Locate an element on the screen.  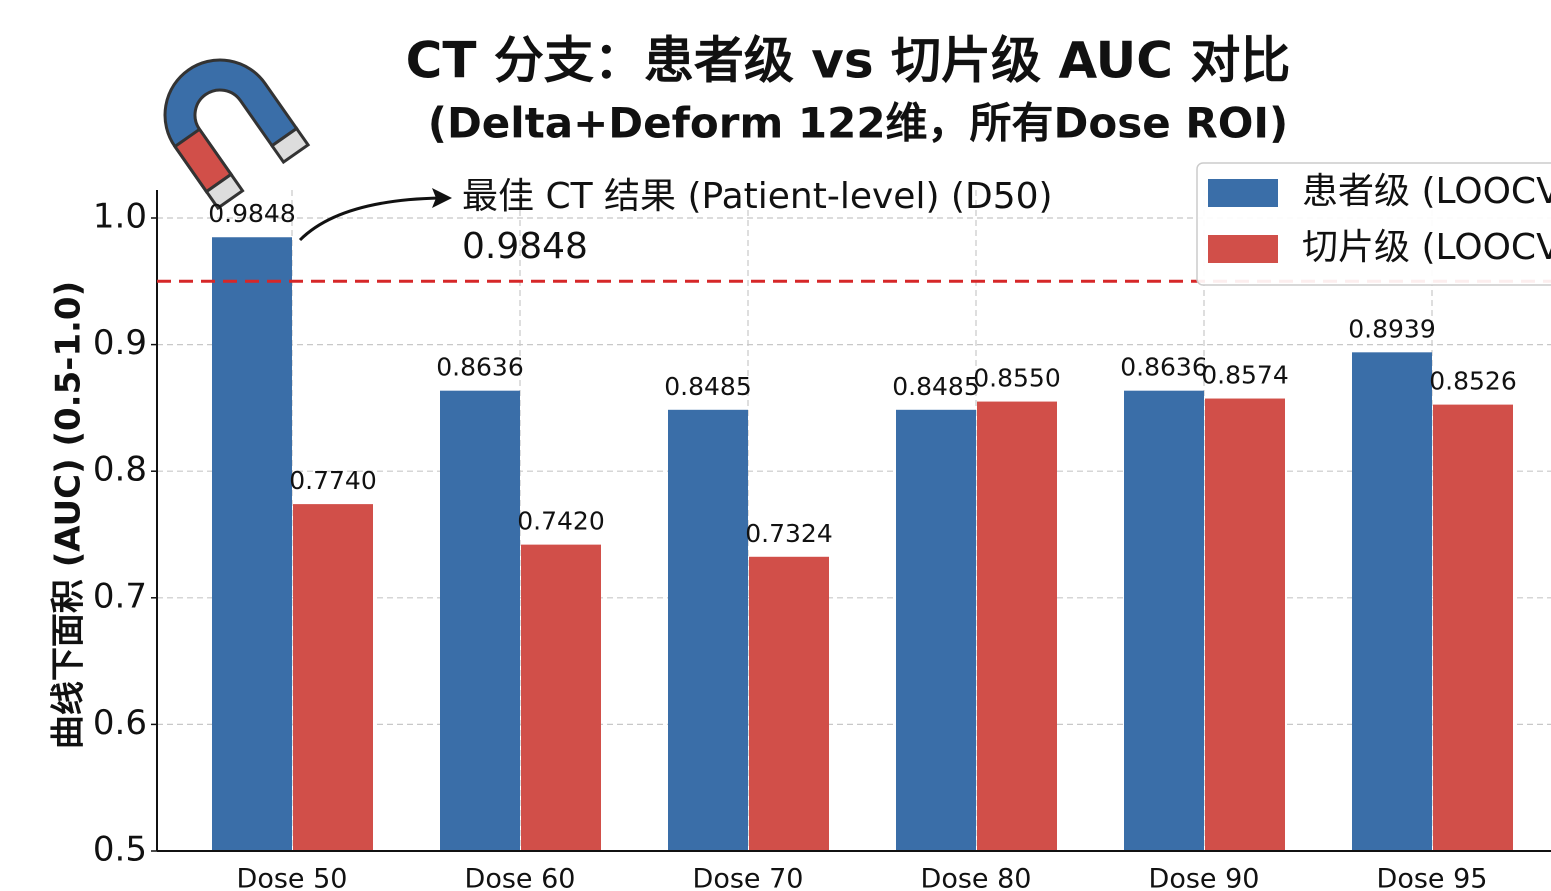
y-tick-label: 0.7 is located at coordinates (120, 596).